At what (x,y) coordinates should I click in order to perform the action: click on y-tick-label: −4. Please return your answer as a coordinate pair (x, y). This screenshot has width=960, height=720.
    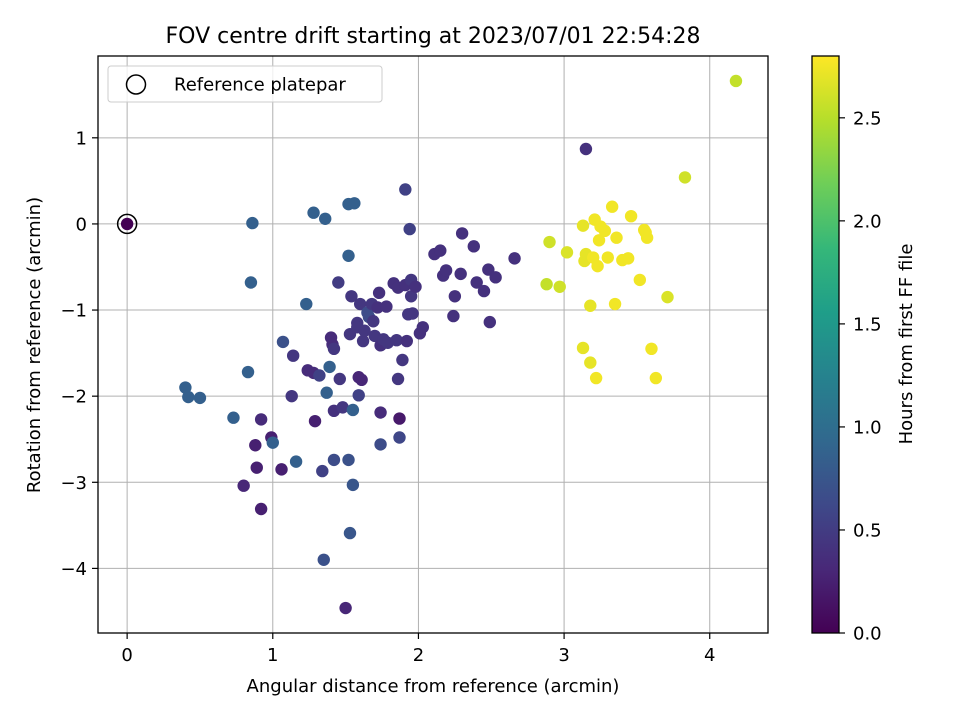
    Looking at the image, I should click on (73, 569).